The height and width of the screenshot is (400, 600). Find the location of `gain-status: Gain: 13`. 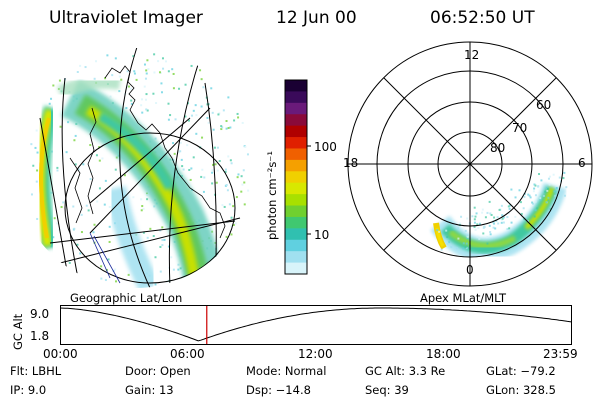

gain-status: Gain: 13 is located at coordinates (149, 390).